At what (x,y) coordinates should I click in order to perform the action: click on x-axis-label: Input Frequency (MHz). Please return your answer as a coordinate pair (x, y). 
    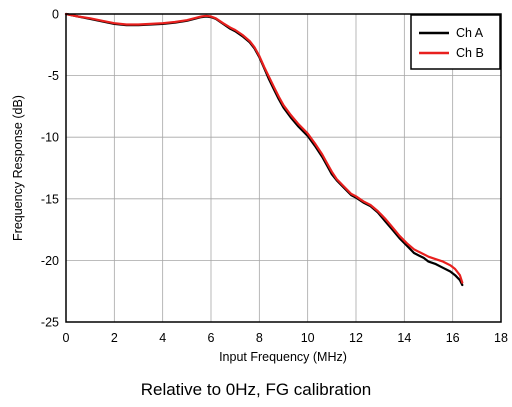
    Looking at the image, I should click on (283, 357).